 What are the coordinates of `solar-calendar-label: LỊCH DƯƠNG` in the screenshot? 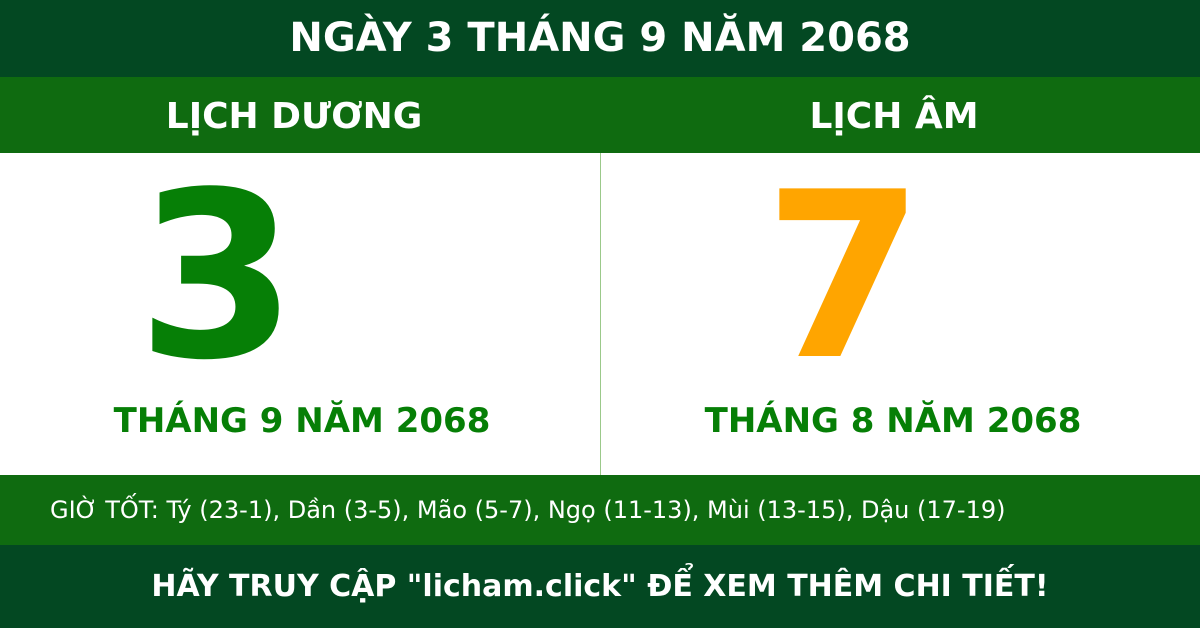 It's located at (294, 116).